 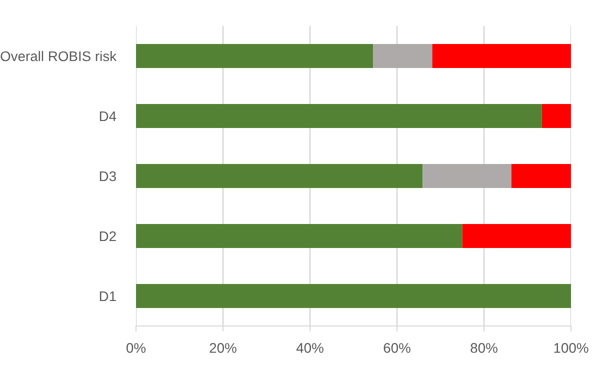 I want to click on x-tick-label: 60%, so click(x=397, y=348).